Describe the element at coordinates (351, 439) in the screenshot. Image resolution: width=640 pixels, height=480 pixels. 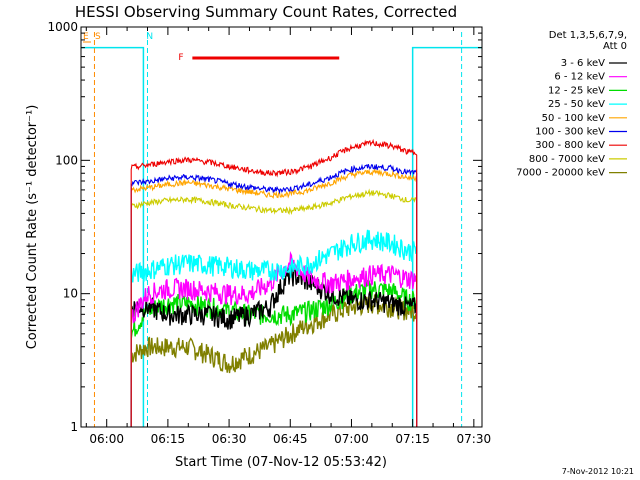
I see `x-tick-label-4: 07:00` at that location.